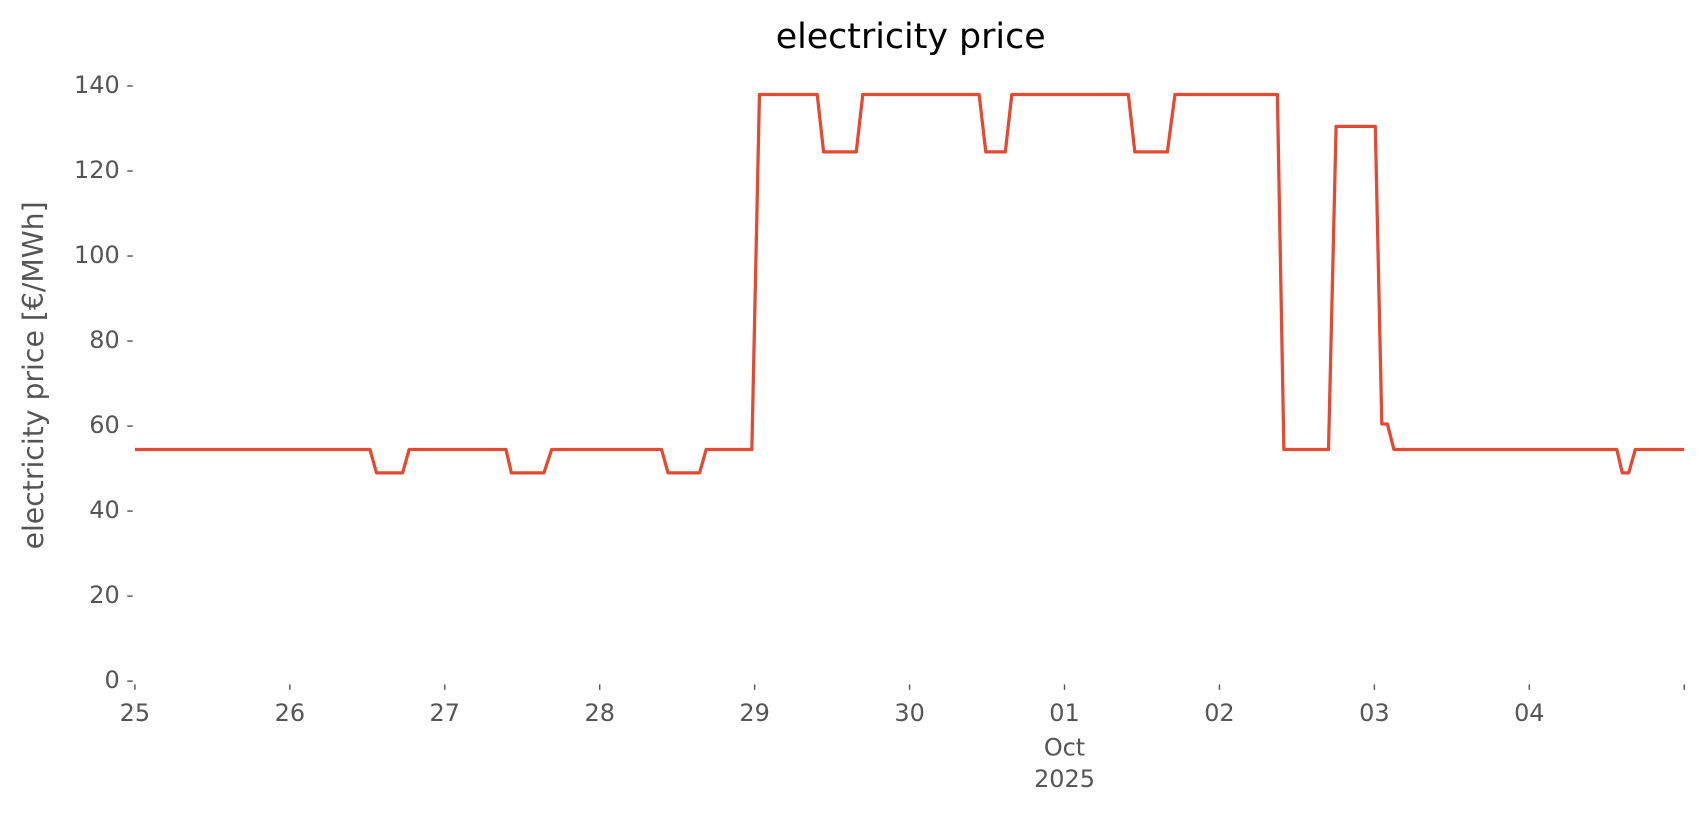 The width and height of the screenshot is (1706, 815). I want to click on y-tick-label: 40, so click(104, 510).